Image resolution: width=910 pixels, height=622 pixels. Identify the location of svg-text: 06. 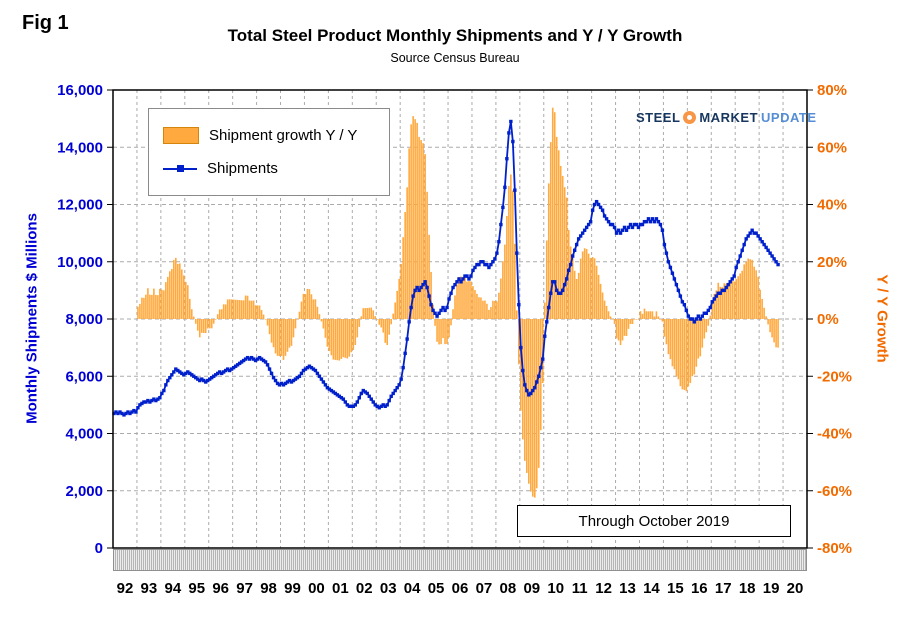
(460, 588).